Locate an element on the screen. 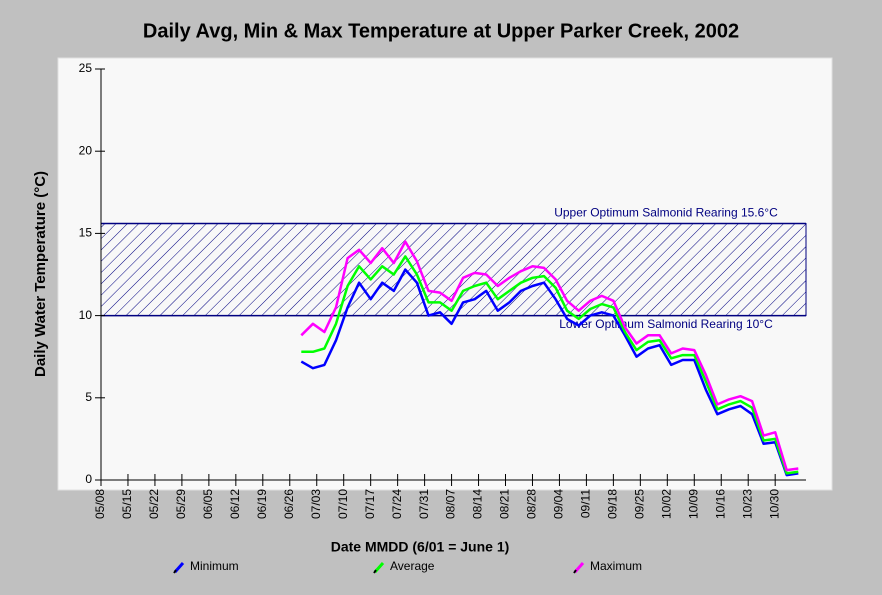 The height and width of the screenshot is (595, 882). y-tick-label: 10 is located at coordinates (86, 315).